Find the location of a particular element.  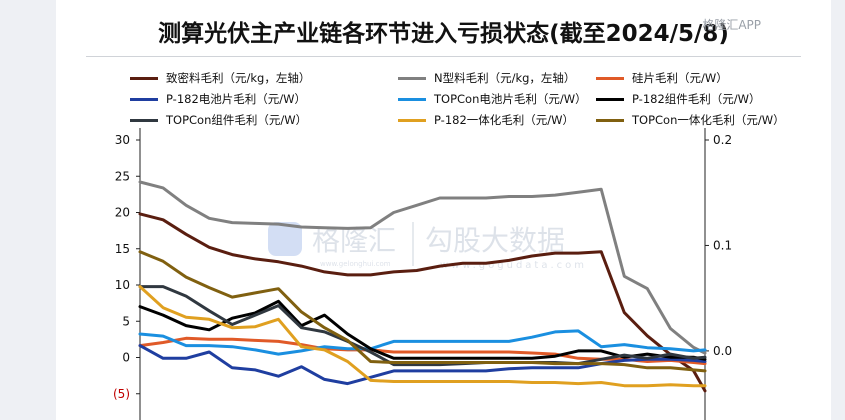

y-right-tick-label: 0.0 is located at coordinates (722, 351).